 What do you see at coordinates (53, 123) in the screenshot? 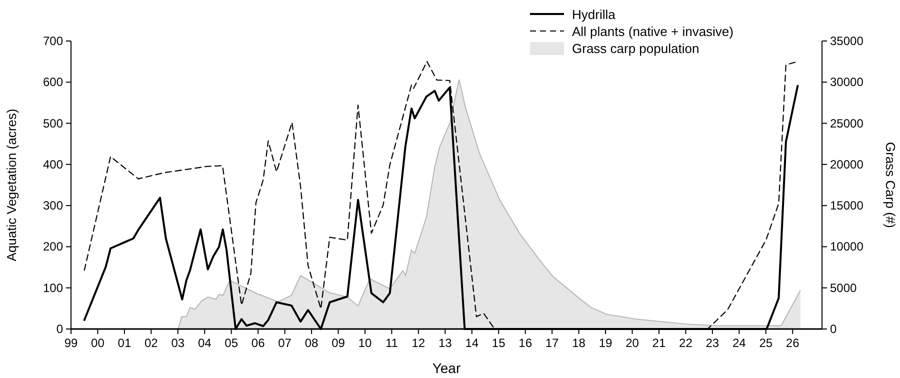
I see `y-tick-label: 500` at bounding box center [53, 123].